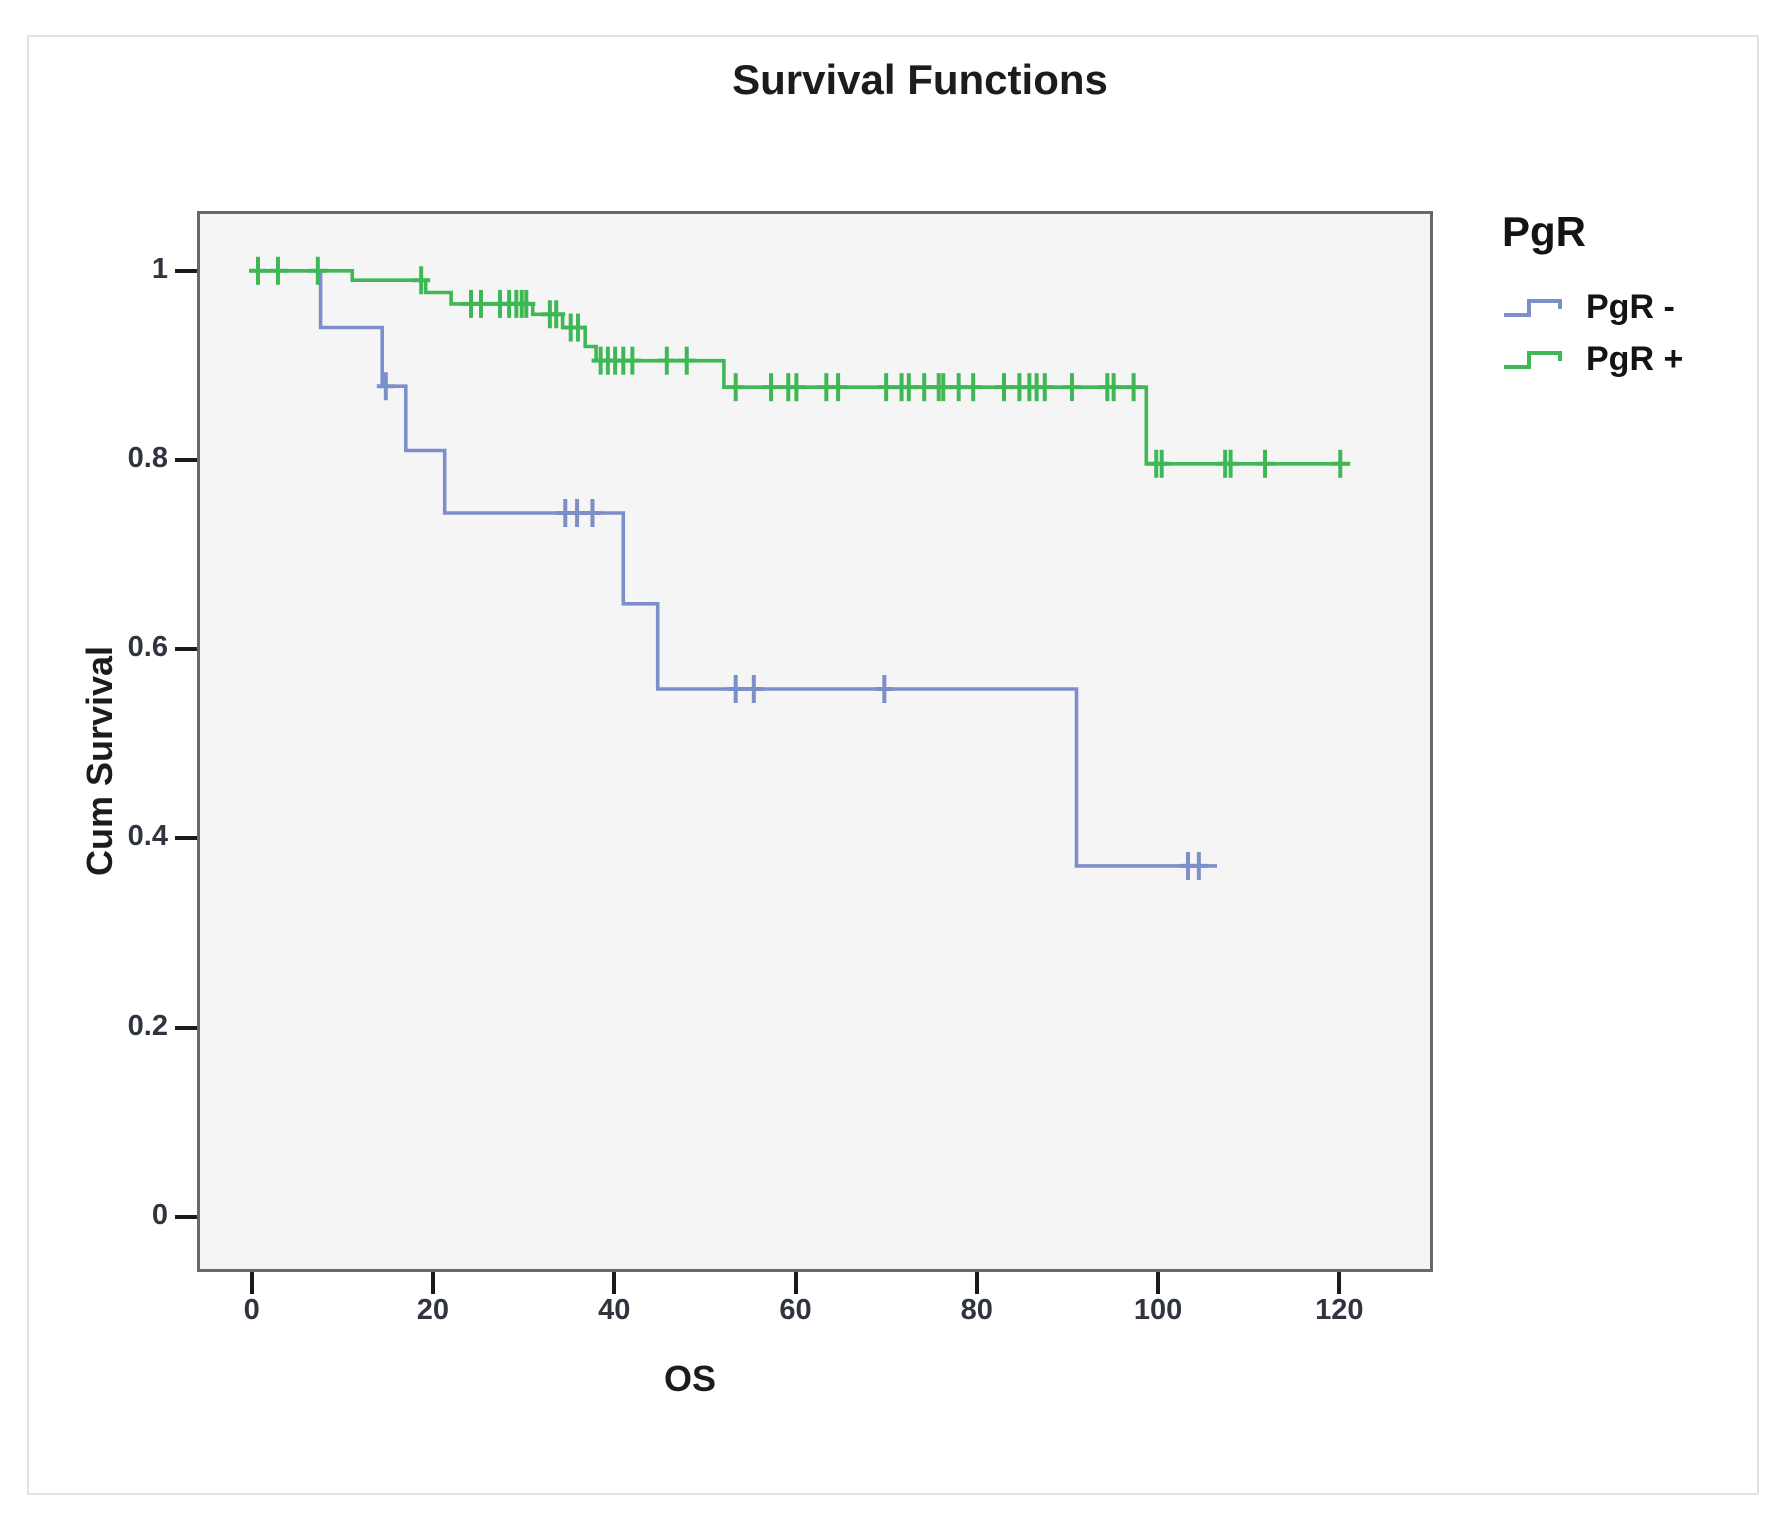 This screenshot has width=1786, height=1528. I want to click on x-tick-label: 100, so click(1158, 1310).